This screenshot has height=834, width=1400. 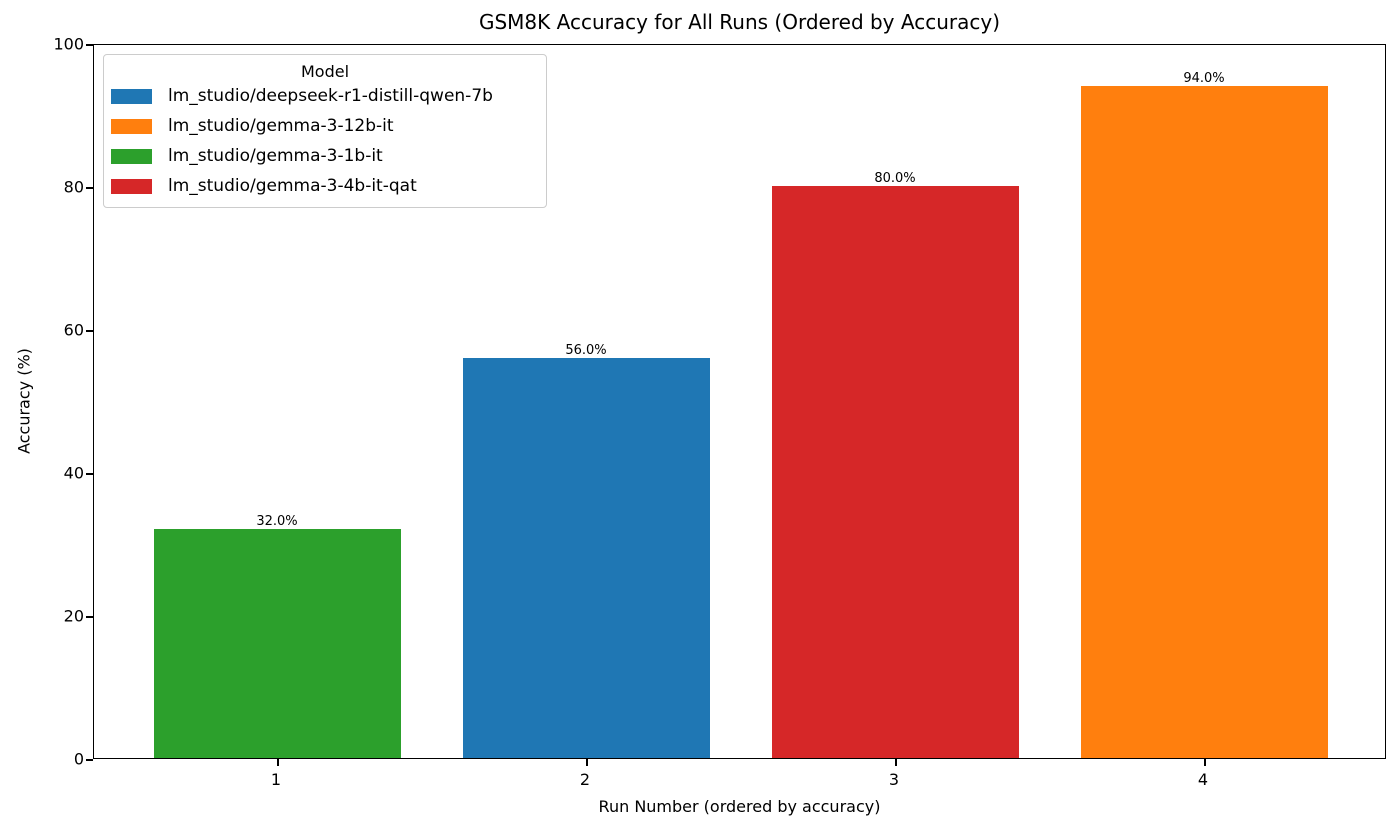 I want to click on x-tick-label: 3, so click(x=894, y=779).